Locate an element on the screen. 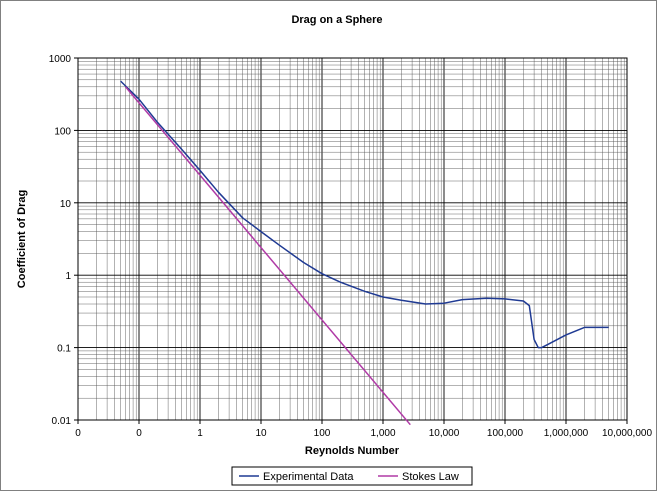 The image size is (657, 492). legend-label-stokes: Stokes Law is located at coordinates (430, 477).